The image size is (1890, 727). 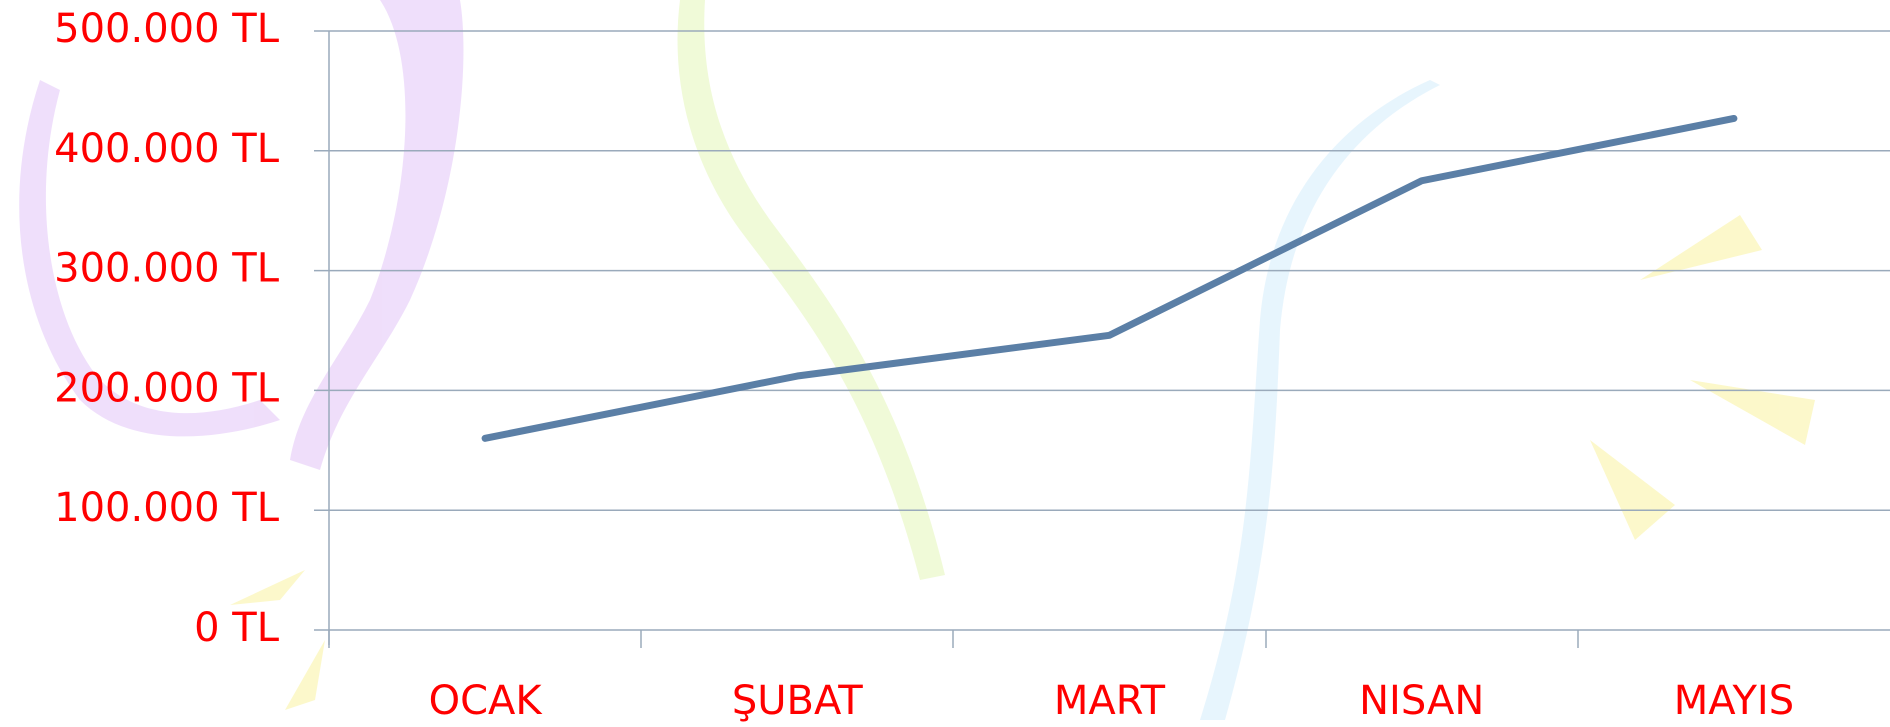 I want to click on y-tick-label: 300.000 TL, so click(x=167, y=269).